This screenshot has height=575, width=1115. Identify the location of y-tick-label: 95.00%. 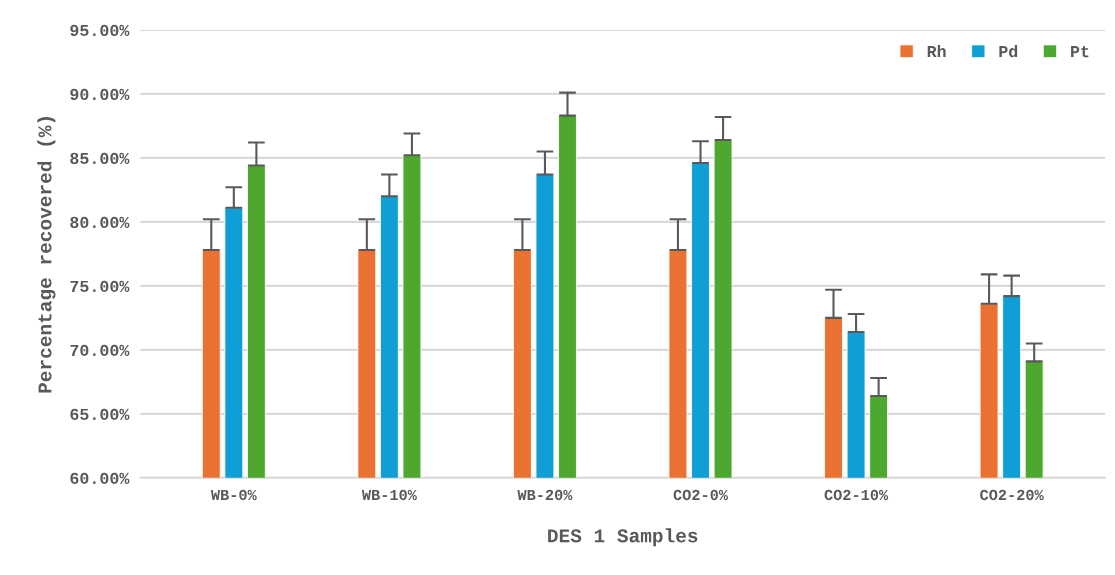
(100, 30).